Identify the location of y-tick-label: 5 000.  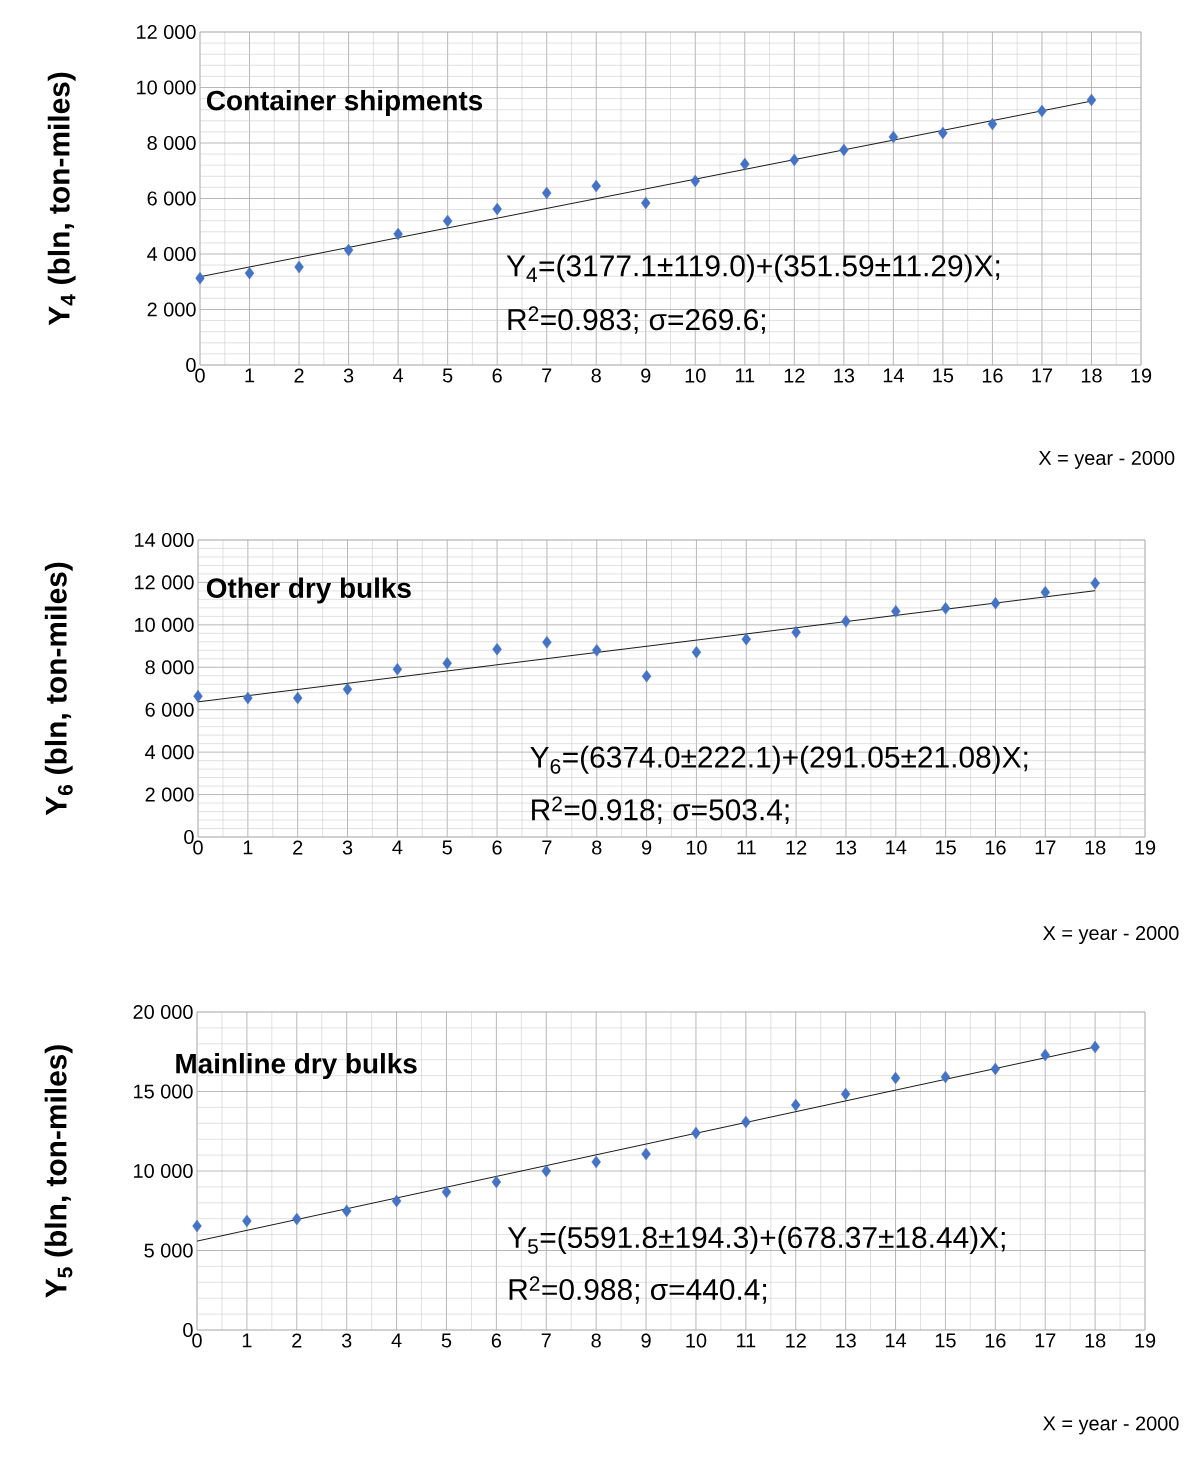
(168, 1250).